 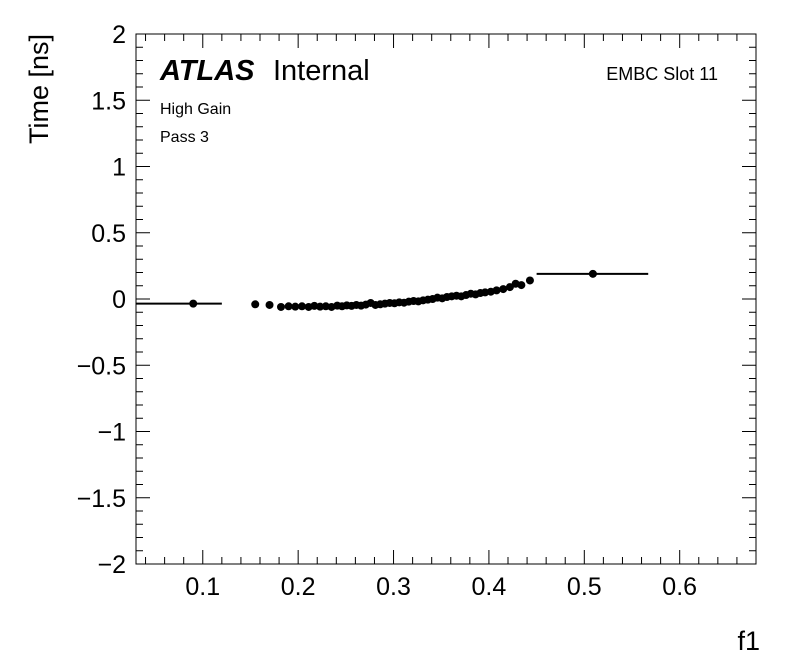 I want to click on x-tick-label: 0.3, so click(x=393, y=587).